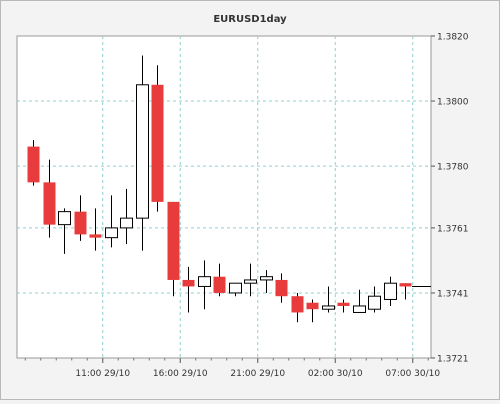 This screenshot has height=404, width=500. What do you see at coordinates (335, 374) in the screenshot?
I see `x-tick-label: 02:00 30/10` at bounding box center [335, 374].